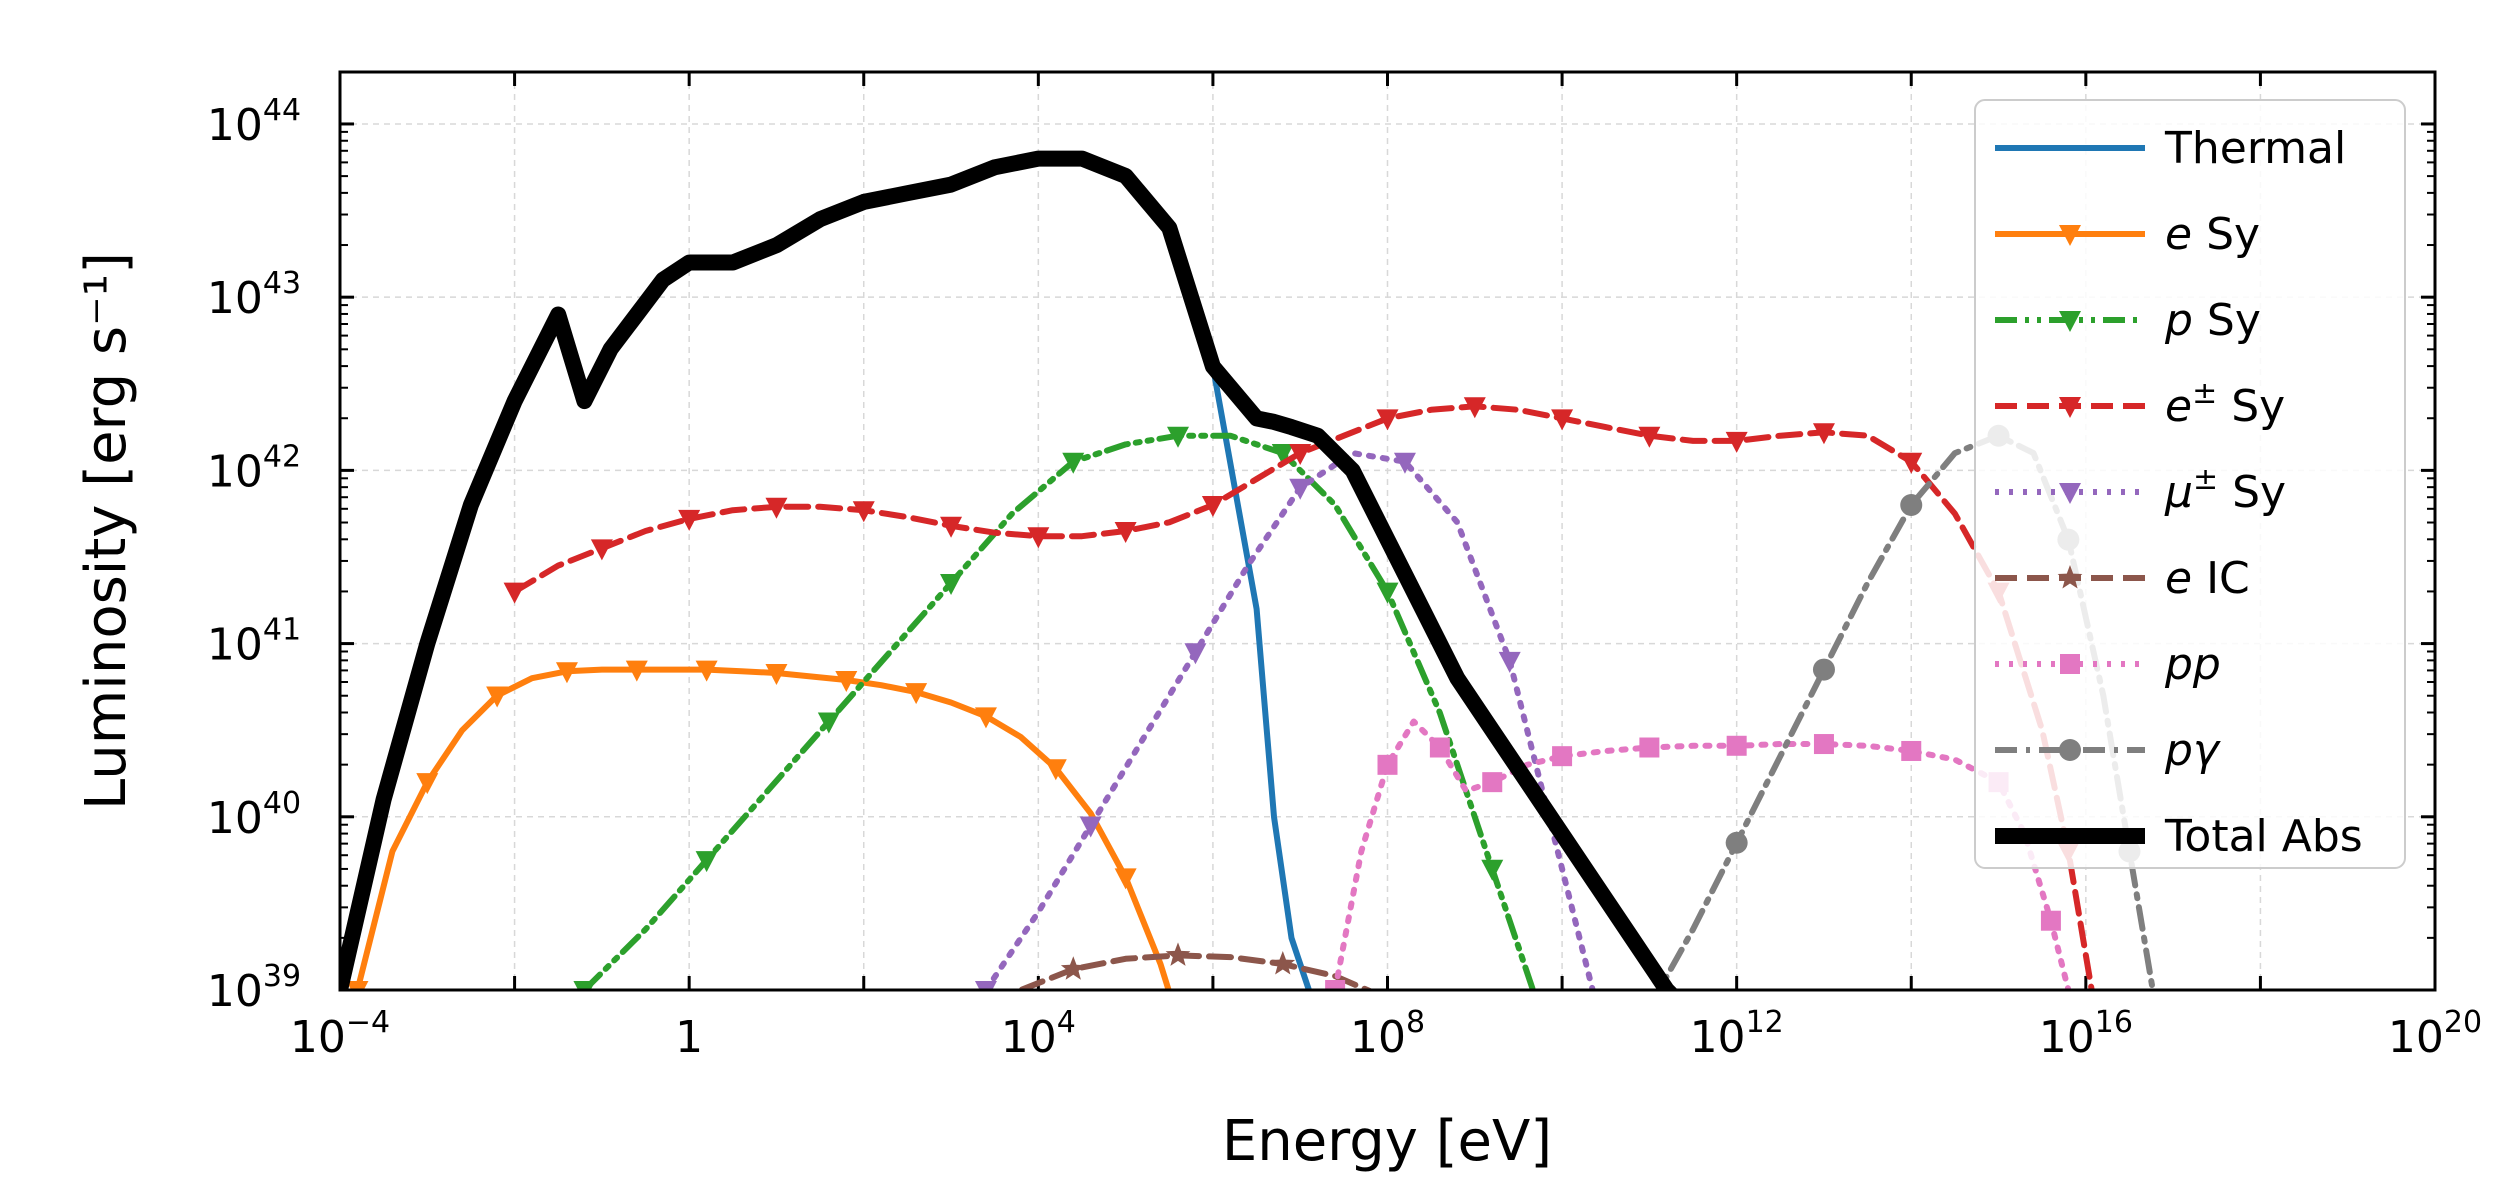 The image size is (2519, 1201). Describe the element at coordinates (1195, 966) in the screenshot. I see `series-5-e-ic` at that location.